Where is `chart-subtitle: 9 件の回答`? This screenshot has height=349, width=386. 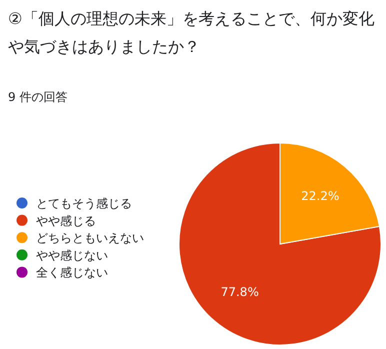 chart-subtitle: 9 件の回答 is located at coordinates (38, 97).